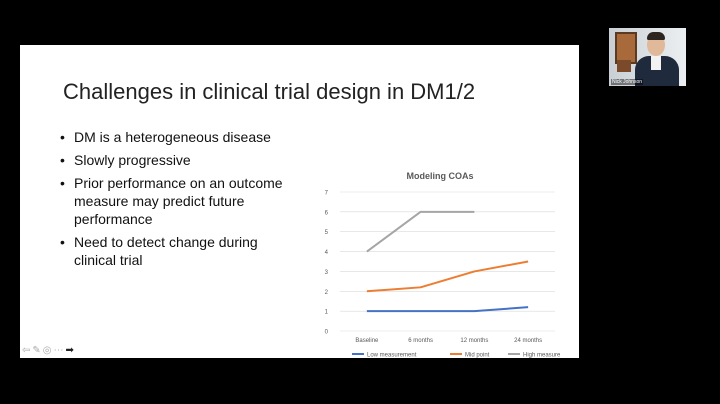 This screenshot has height=404, width=720. Describe the element at coordinates (36, 350) in the screenshot. I see `pen-icon: ✎` at that location.